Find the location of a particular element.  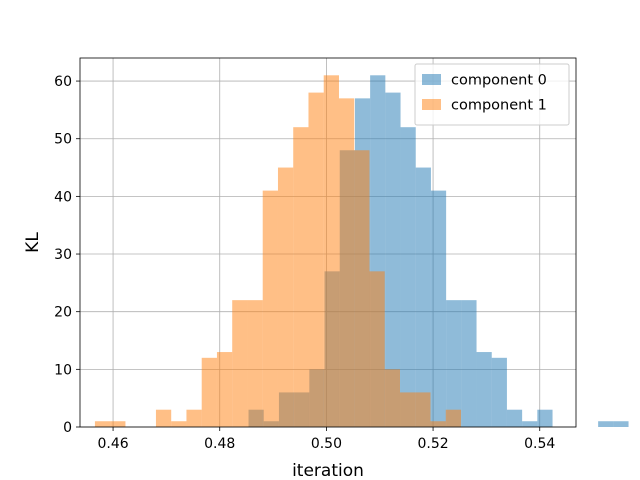

x-tick-label-4: 0.54 is located at coordinates (539, 444).